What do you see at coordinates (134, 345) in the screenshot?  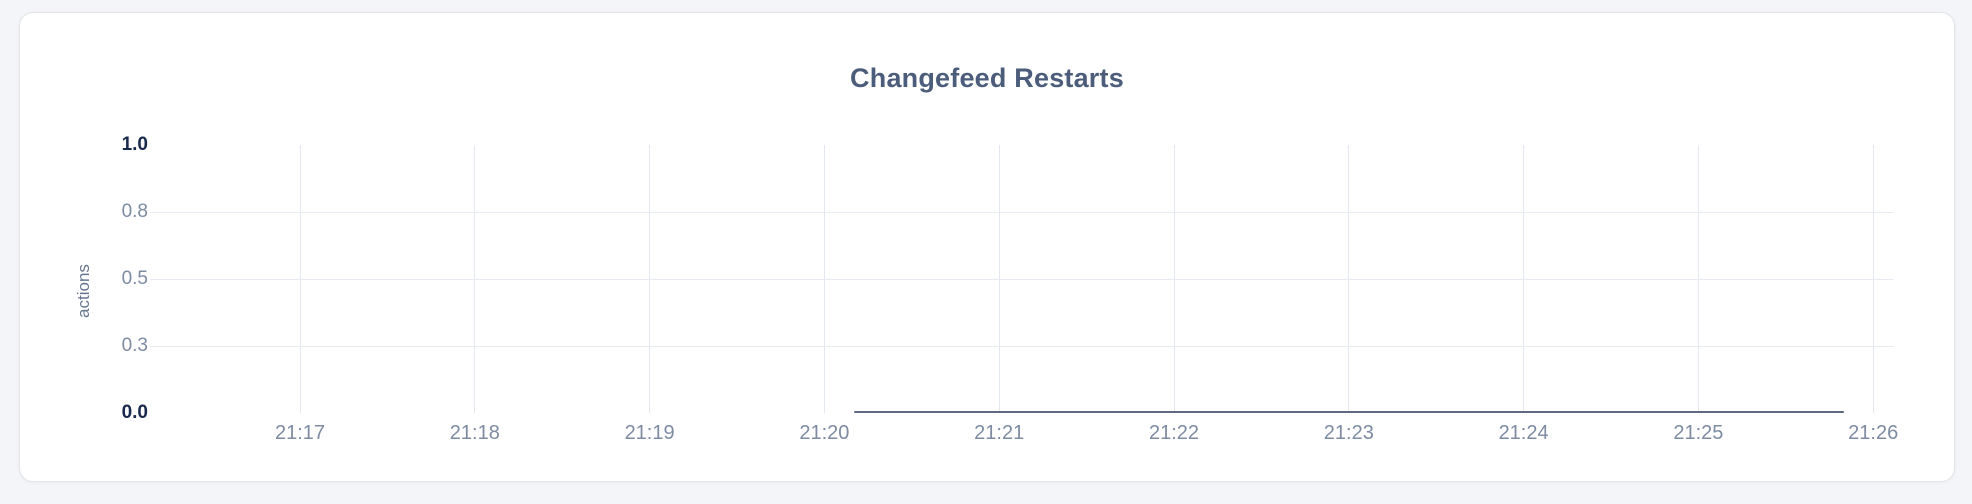 I see `y-axis-tick-label: 0.3` at bounding box center [134, 345].